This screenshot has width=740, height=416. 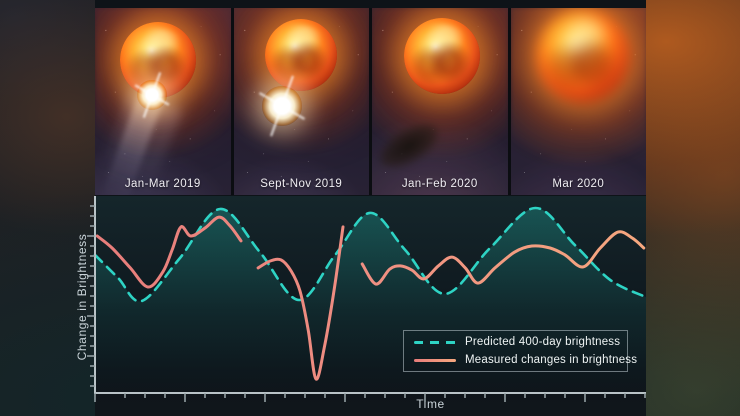 What do you see at coordinates (435, 360) in the screenshot?
I see `measured-solid-line-sample-icon` at bounding box center [435, 360].